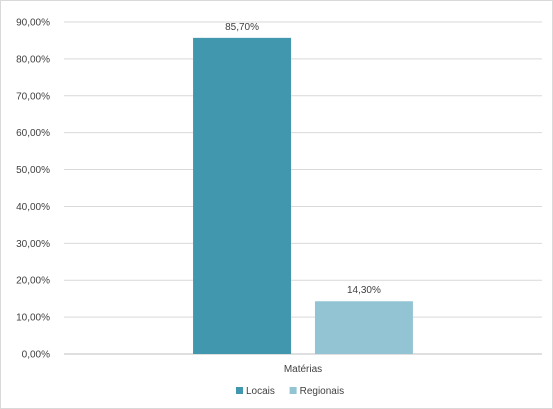  I want to click on x-tick-label: Matérias, so click(303, 369).